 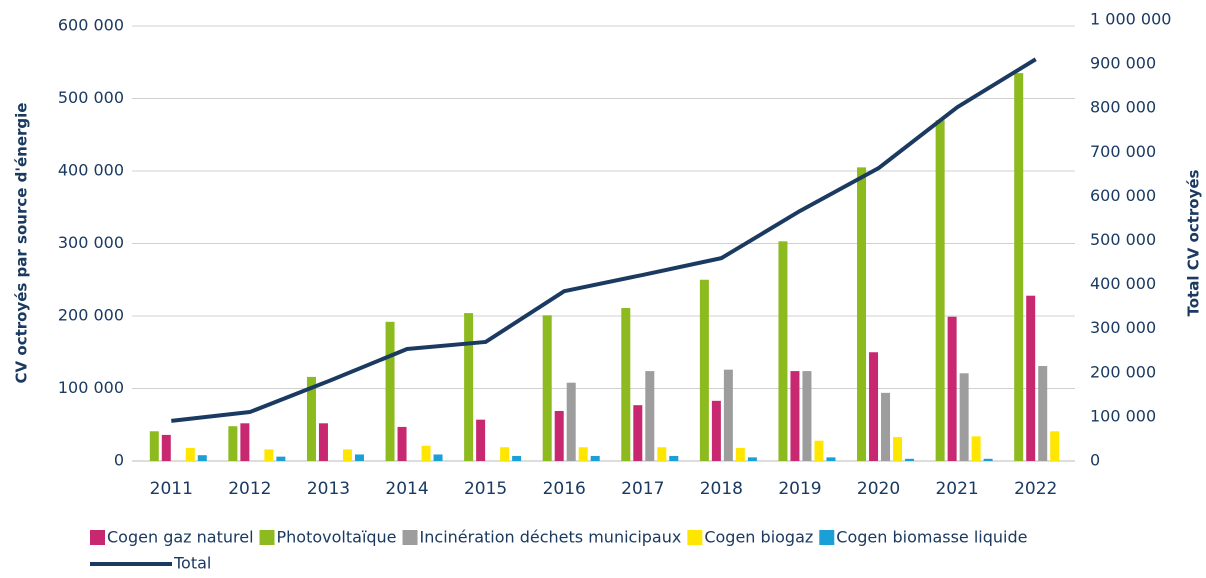 I want to click on legend-label: Photovoltaïque, so click(x=337, y=537).